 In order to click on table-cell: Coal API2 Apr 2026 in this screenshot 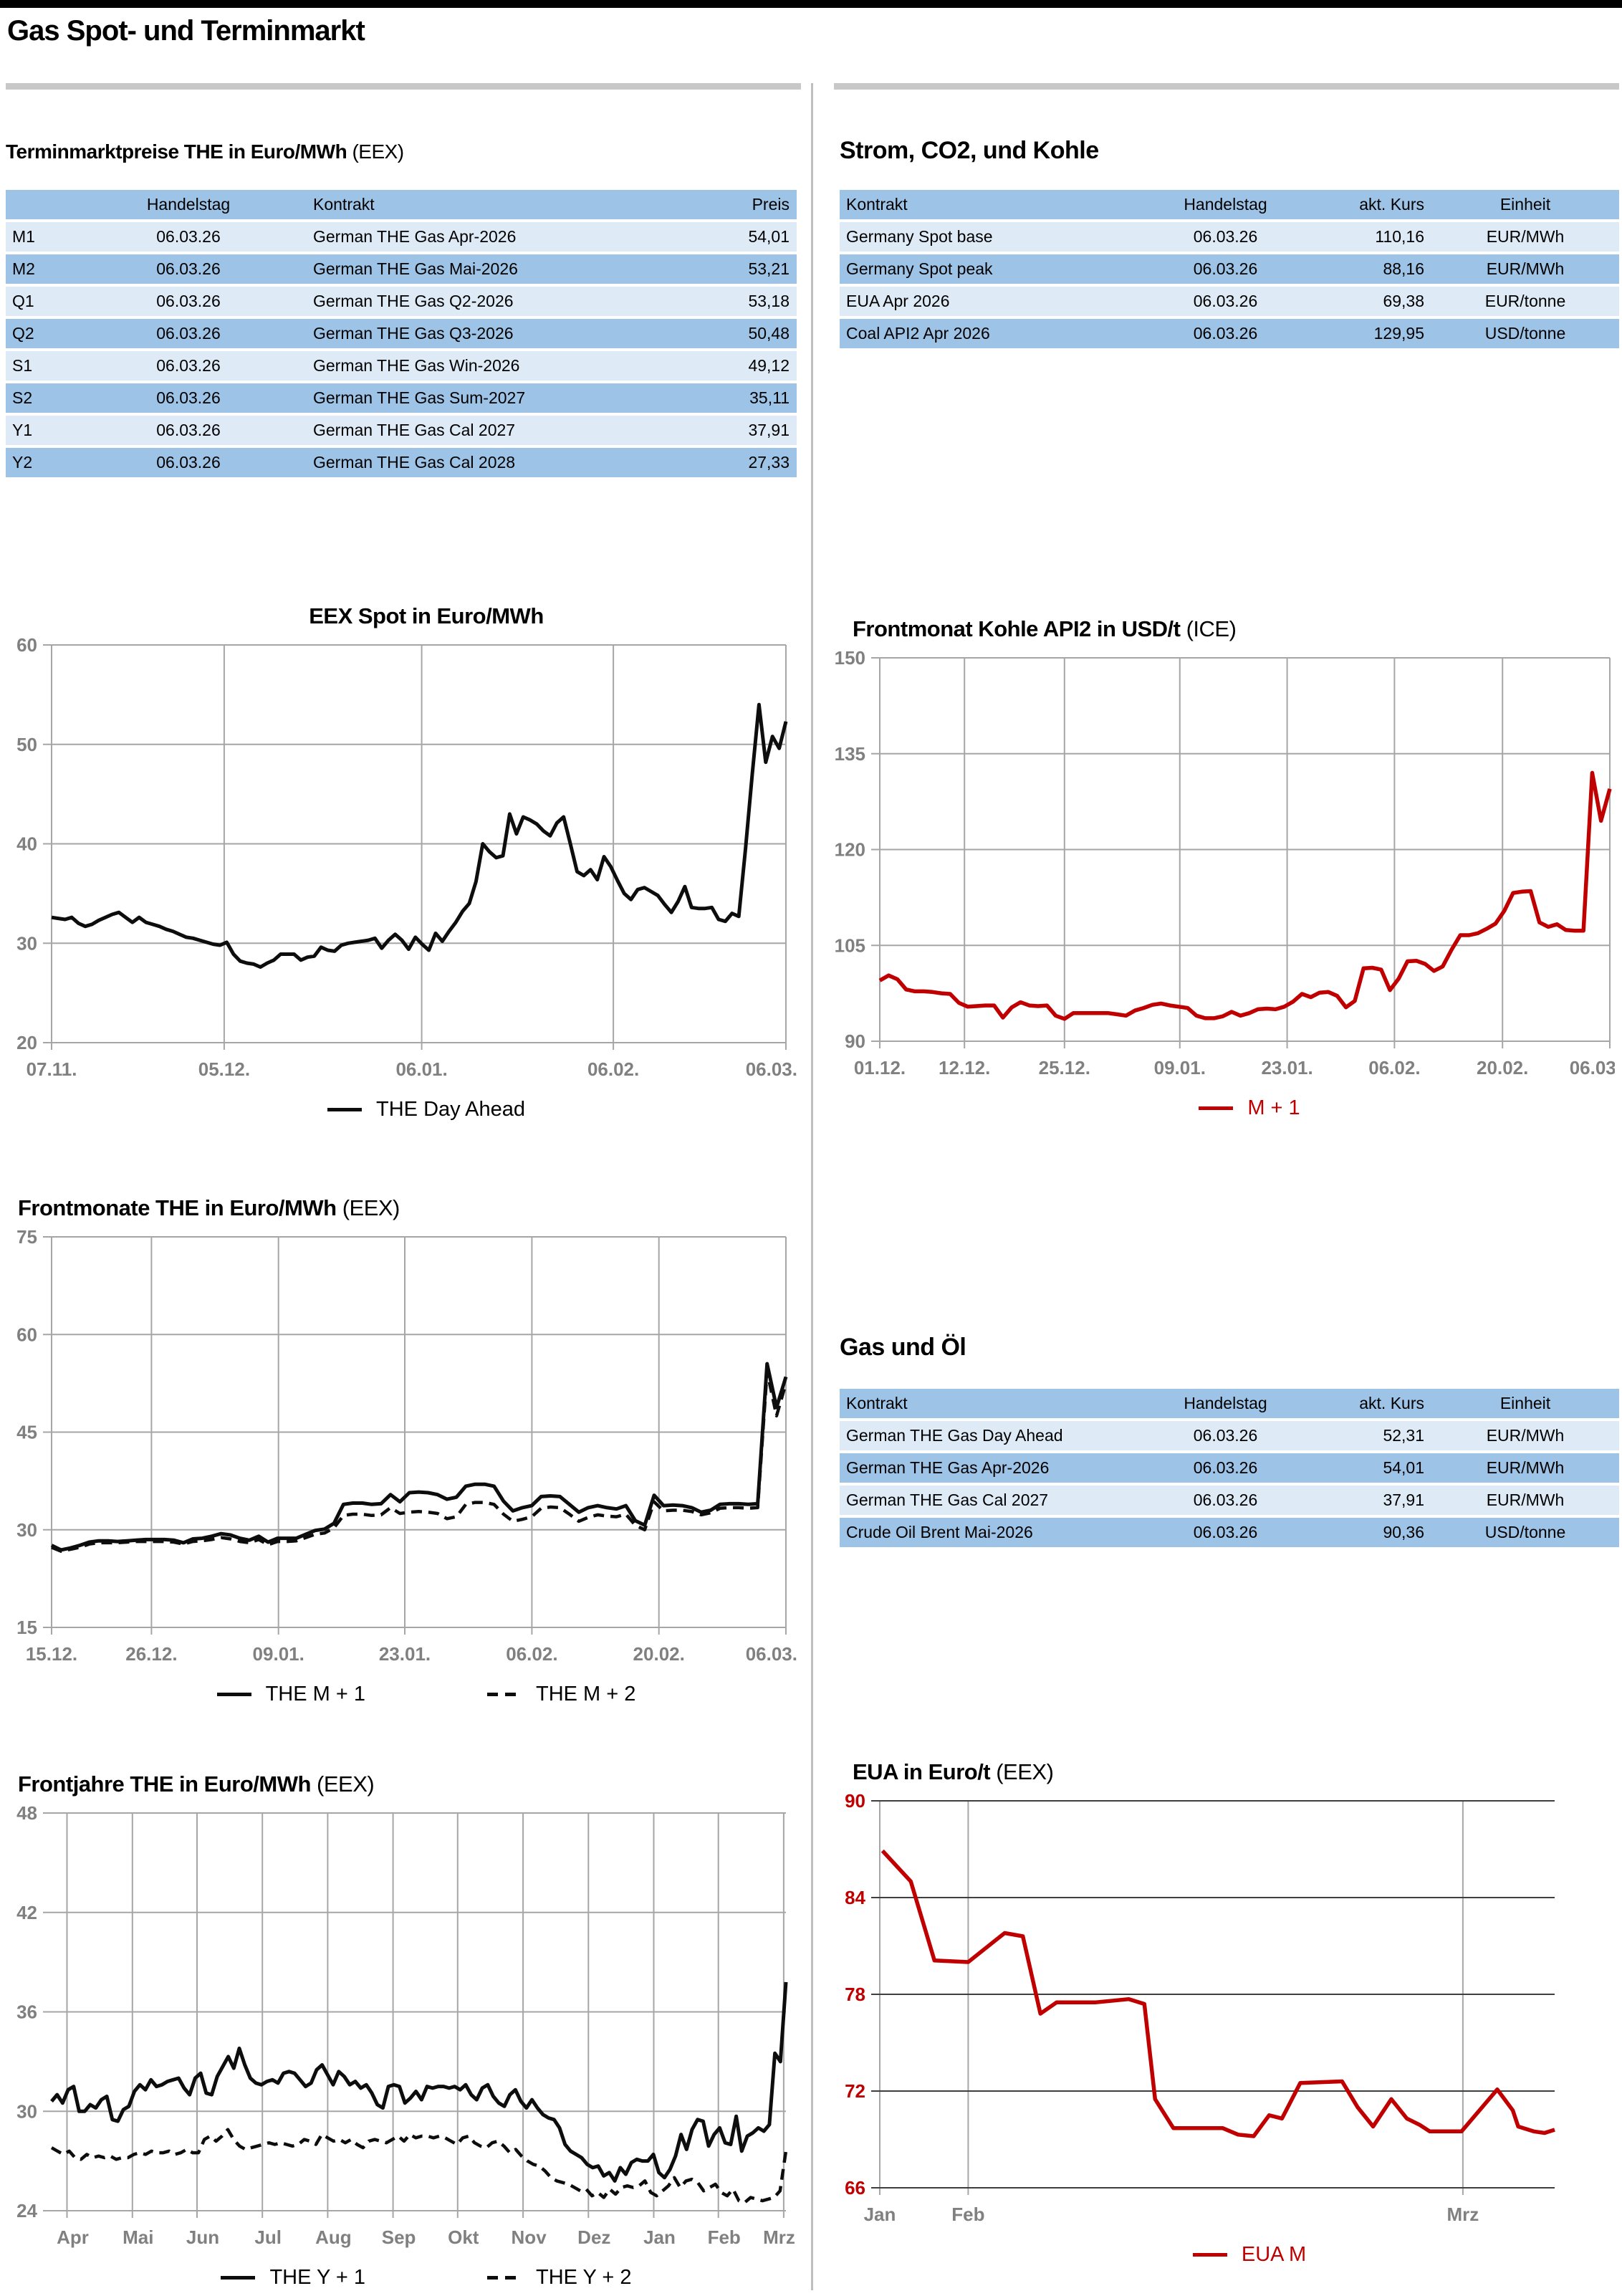, I will do `click(992, 335)`.